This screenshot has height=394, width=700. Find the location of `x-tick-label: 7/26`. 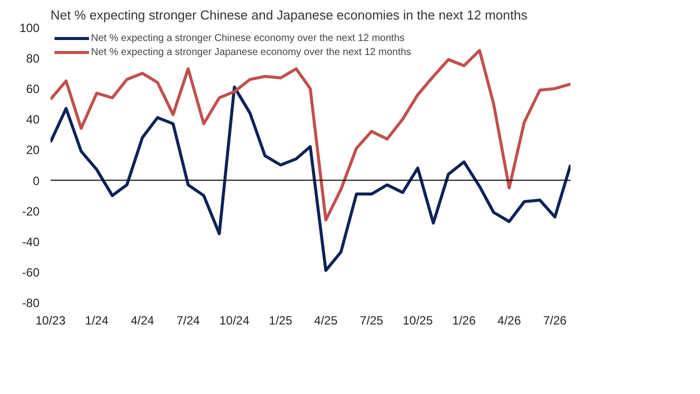

x-tick-label: 7/26 is located at coordinates (555, 321).